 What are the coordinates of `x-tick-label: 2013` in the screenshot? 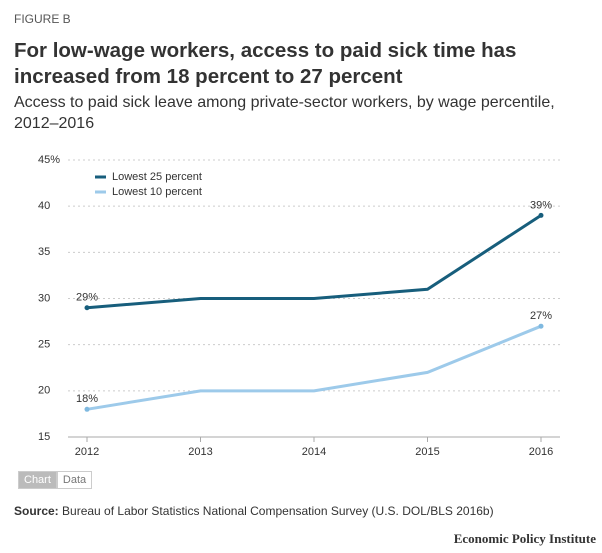 It's located at (200, 452).